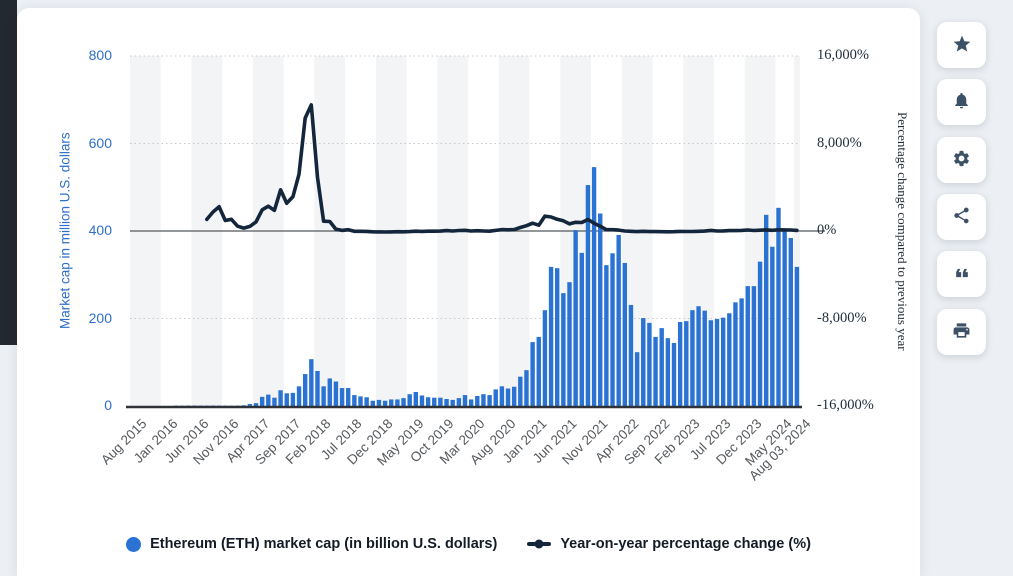 The height and width of the screenshot is (576, 1013). Describe the element at coordinates (842, 317) in the screenshot. I see `right-axis-tick: -8,000%` at that location.